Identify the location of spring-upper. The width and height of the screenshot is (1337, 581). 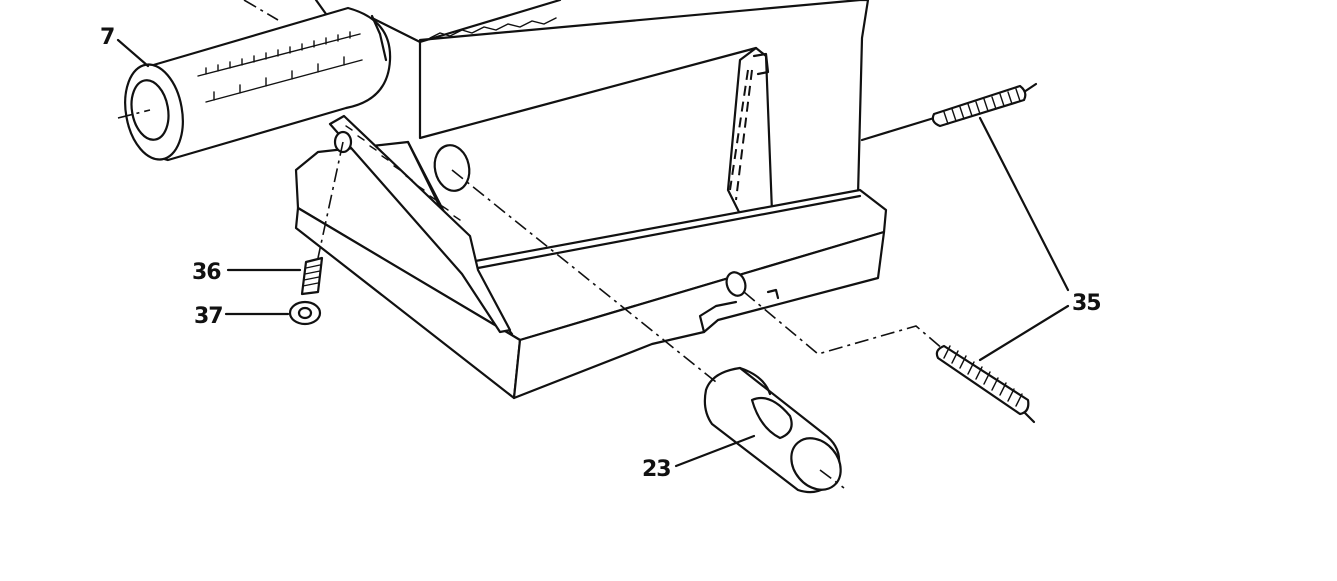
(979, 106).